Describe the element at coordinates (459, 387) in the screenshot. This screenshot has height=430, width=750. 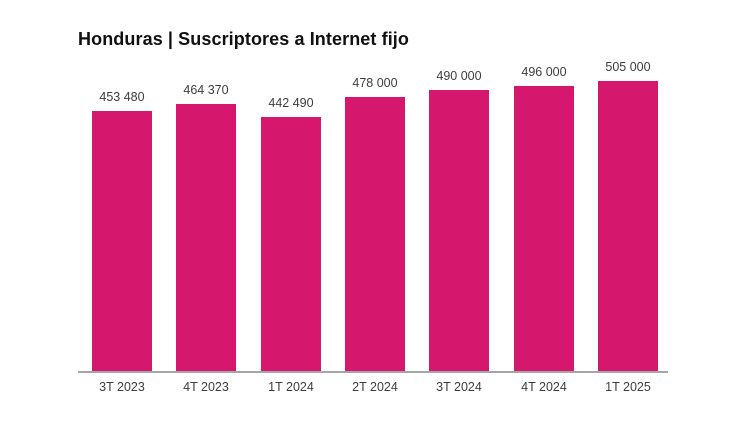
I see `x-tick-label: 3T 2024` at that location.